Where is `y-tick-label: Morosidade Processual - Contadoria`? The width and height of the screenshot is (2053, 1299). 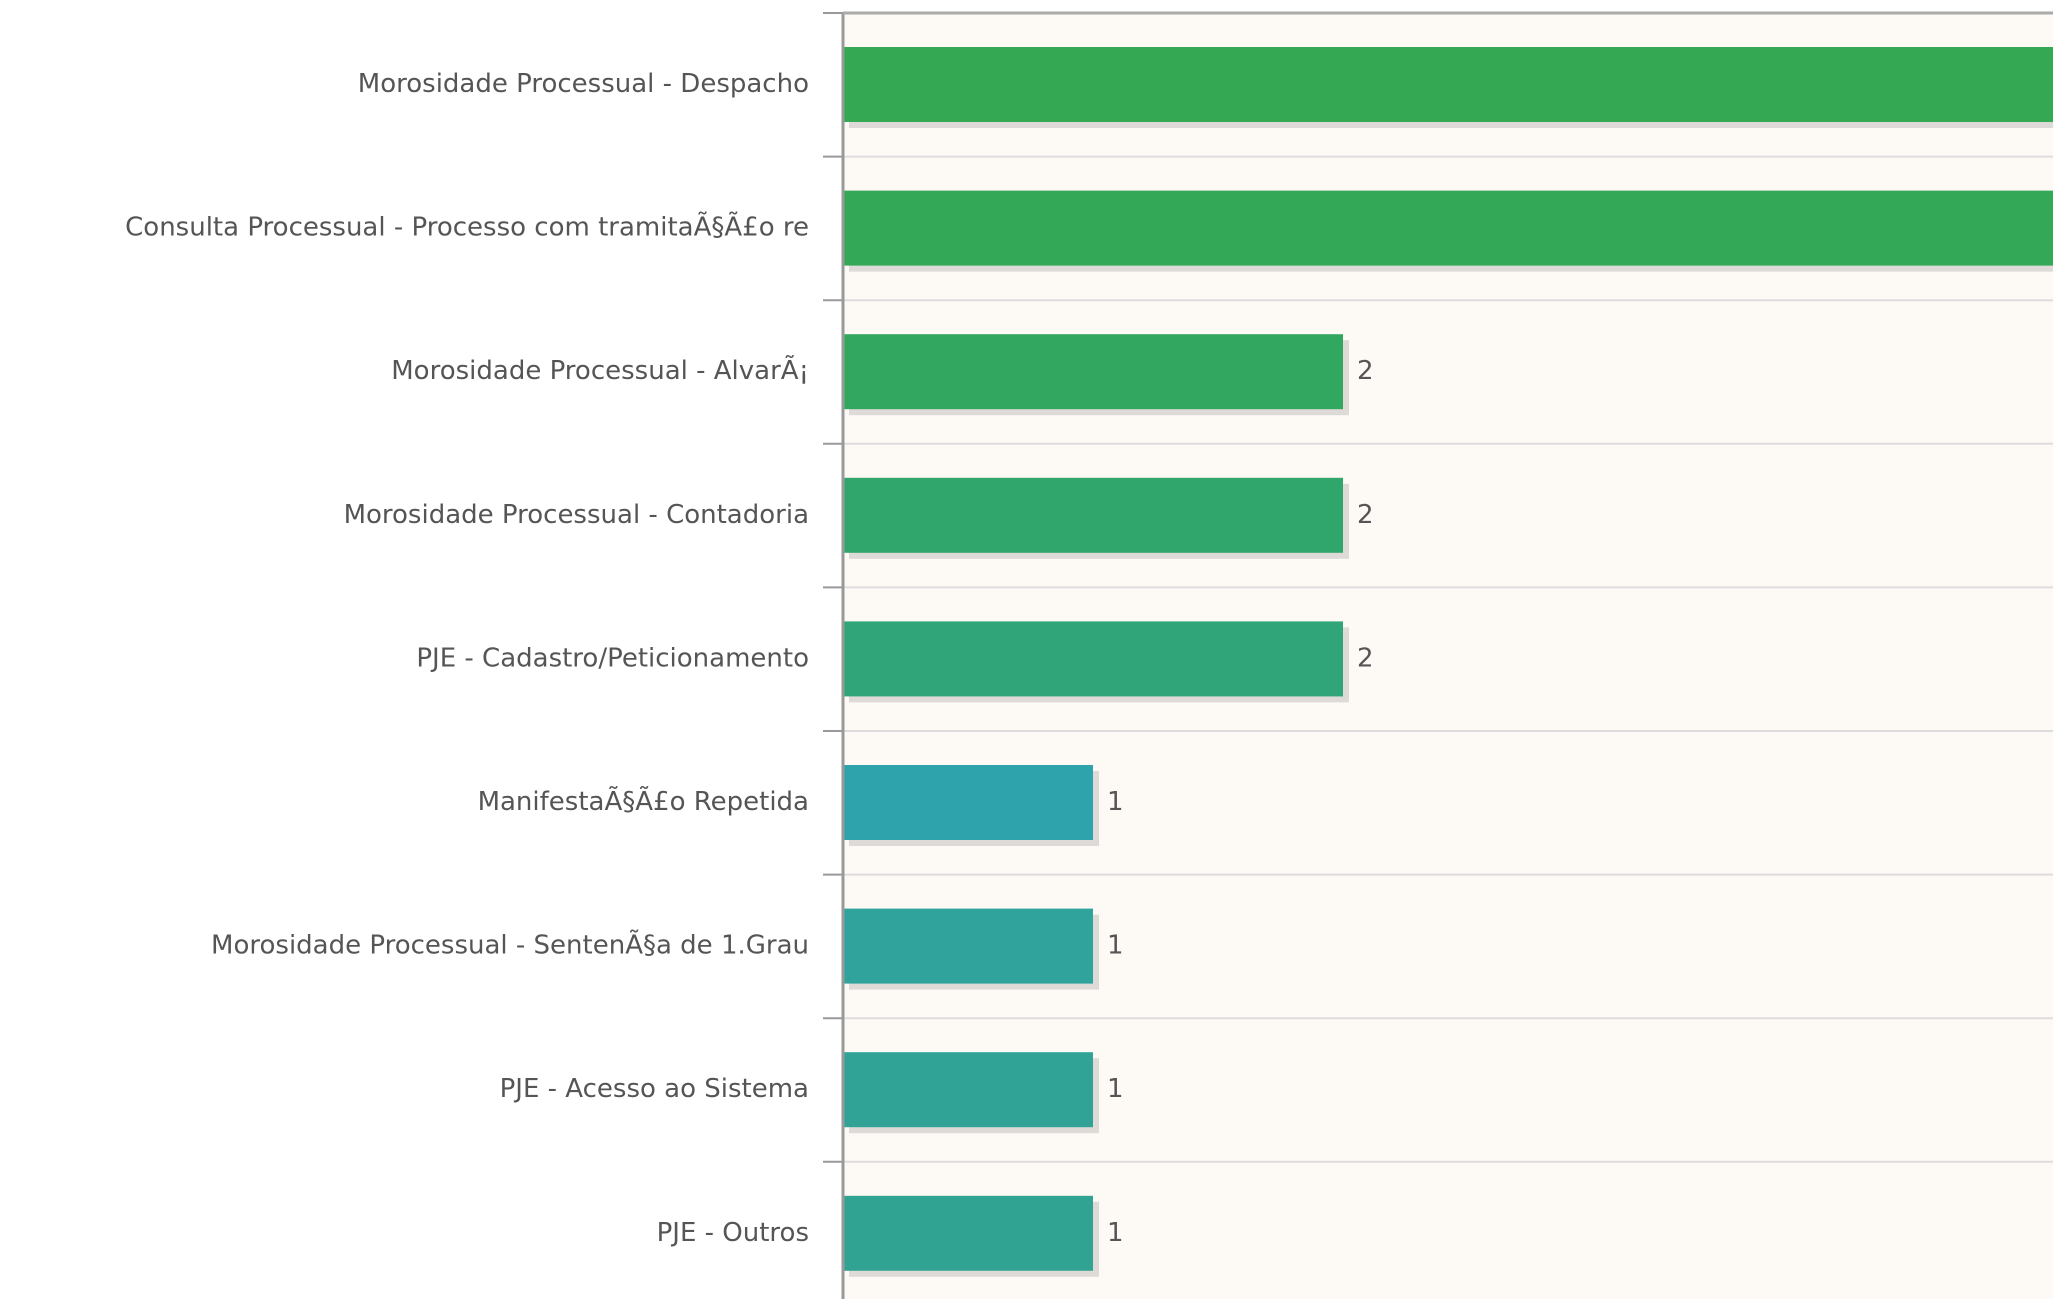 y-tick-label: Morosidade Processual - Contadoria is located at coordinates (576, 515).